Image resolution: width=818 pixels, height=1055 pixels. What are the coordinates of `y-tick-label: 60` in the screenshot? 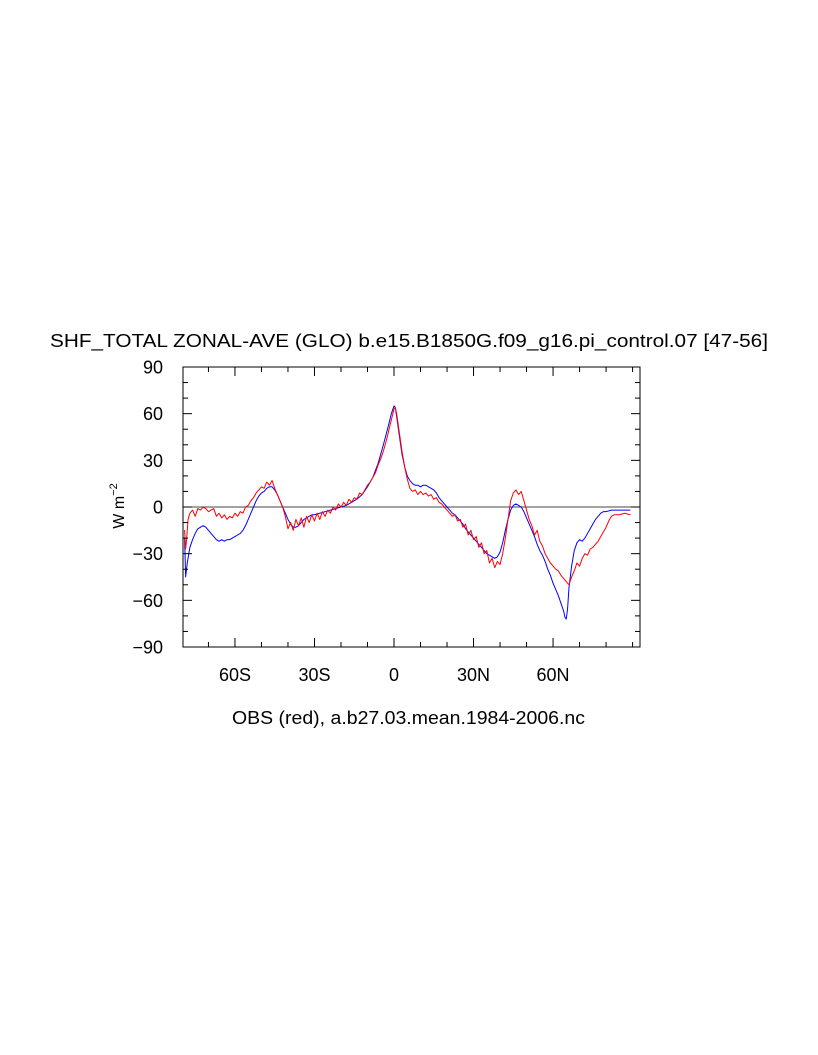 It's located at (153, 414).